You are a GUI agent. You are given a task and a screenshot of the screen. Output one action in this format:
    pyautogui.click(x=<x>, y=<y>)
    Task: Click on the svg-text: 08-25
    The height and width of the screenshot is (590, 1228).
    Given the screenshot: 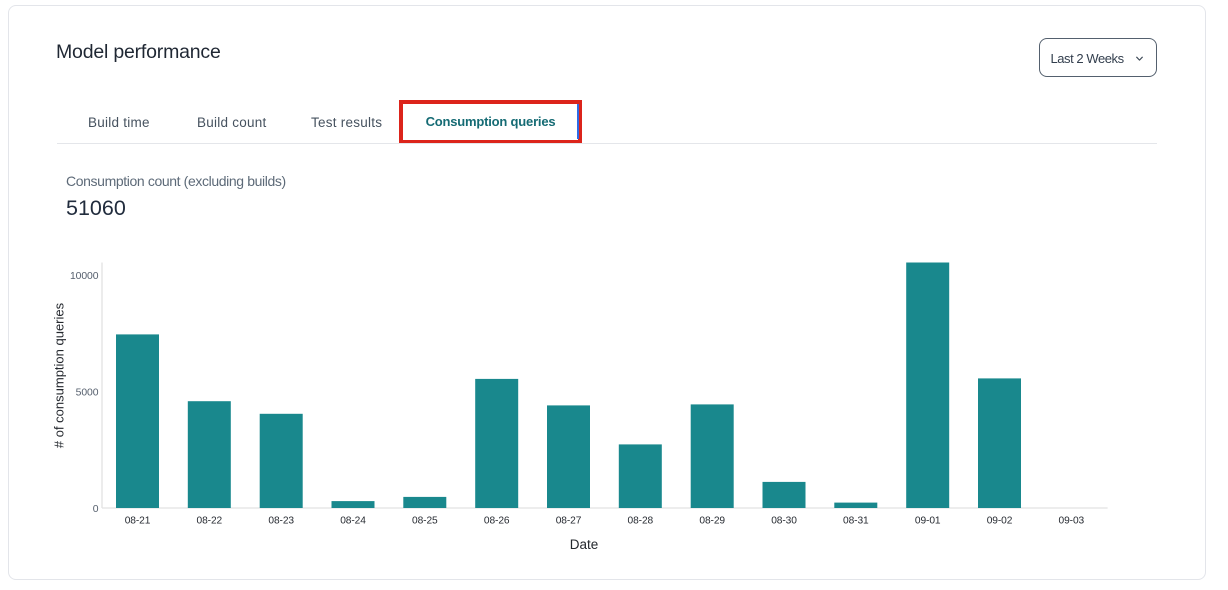 What is the action you would take?
    pyautogui.click(x=425, y=521)
    